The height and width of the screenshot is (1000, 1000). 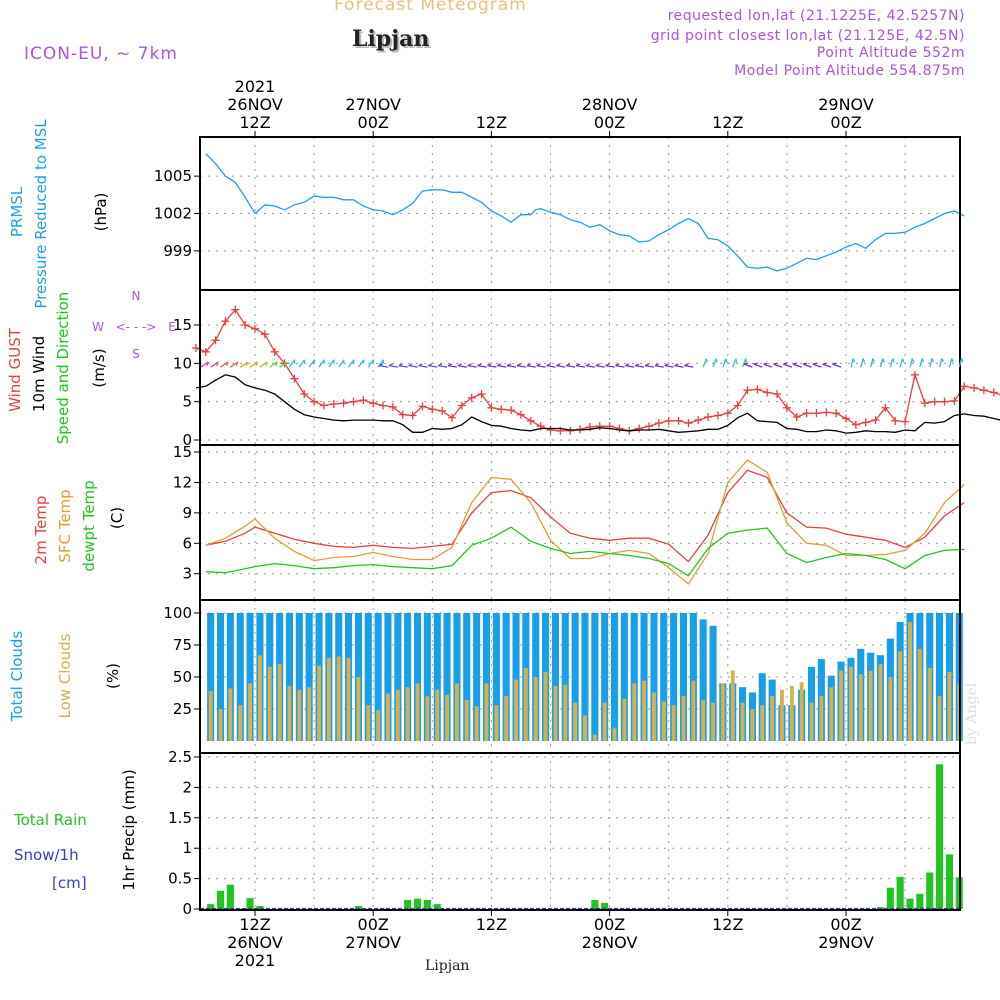 What do you see at coordinates (101, 212) in the screenshot?
I see `pressure-unit-label: (hPa)` at bounding box center [101, 212].